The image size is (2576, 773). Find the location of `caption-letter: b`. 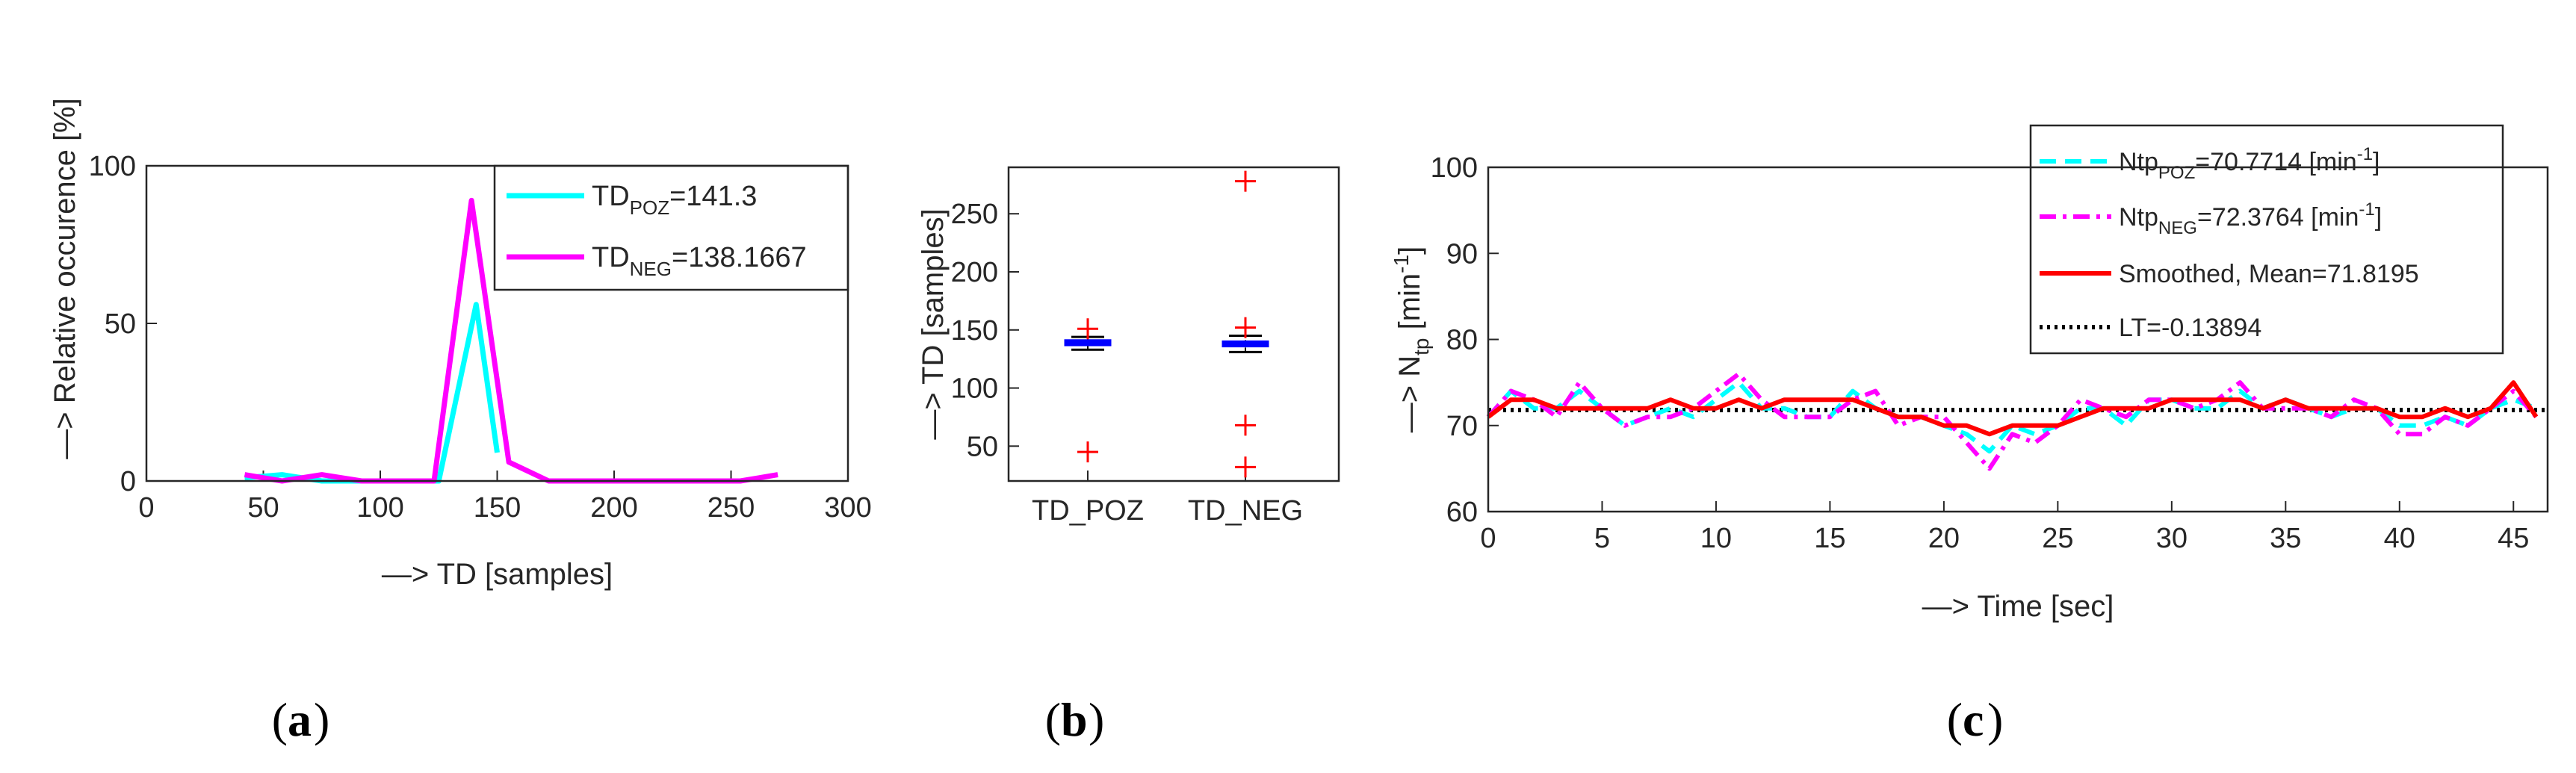

caption-letter: b is located at coordinates (1074, 720).